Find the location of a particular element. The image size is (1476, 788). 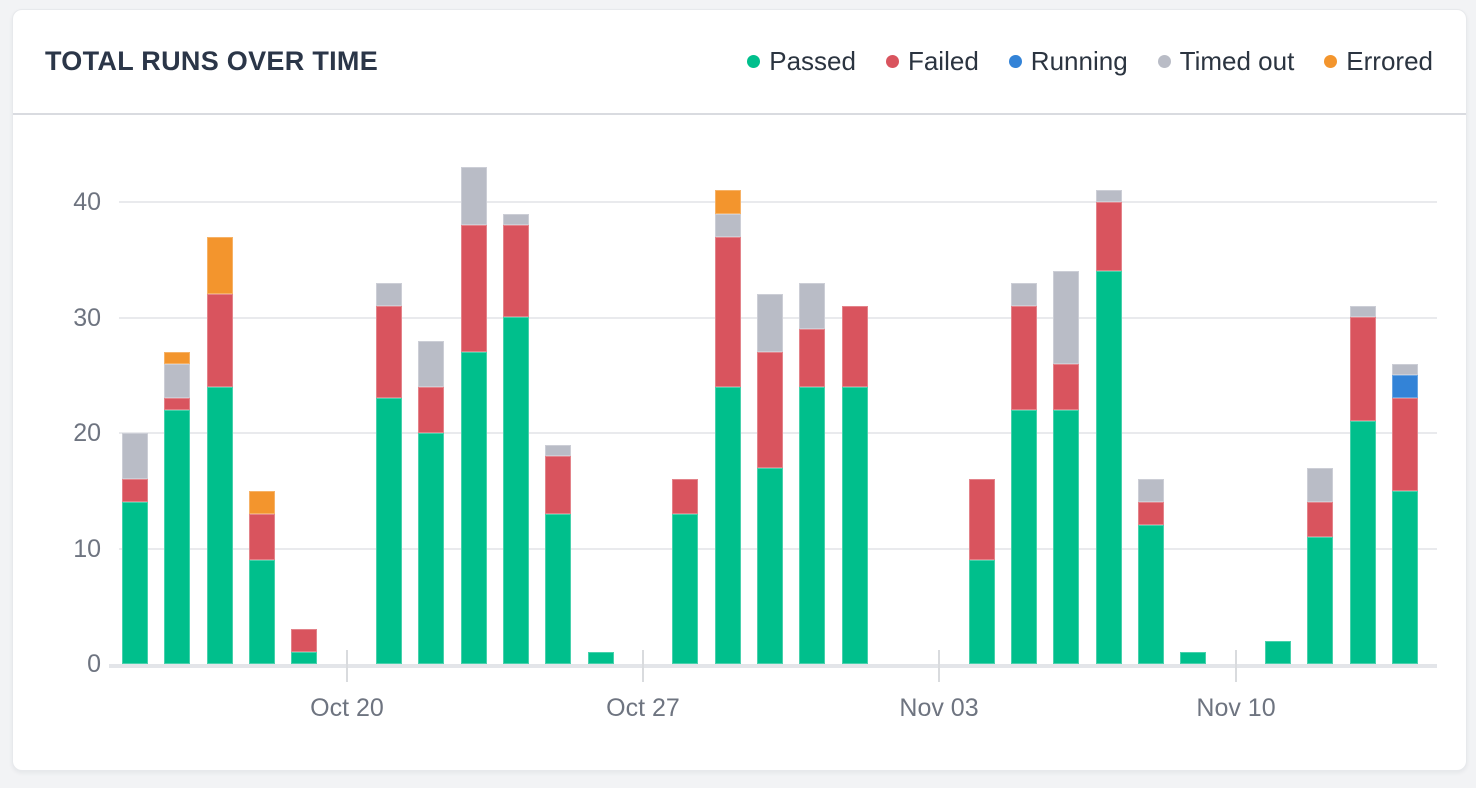

legend-item-failed: Failed is located at coordinates (932, 61).